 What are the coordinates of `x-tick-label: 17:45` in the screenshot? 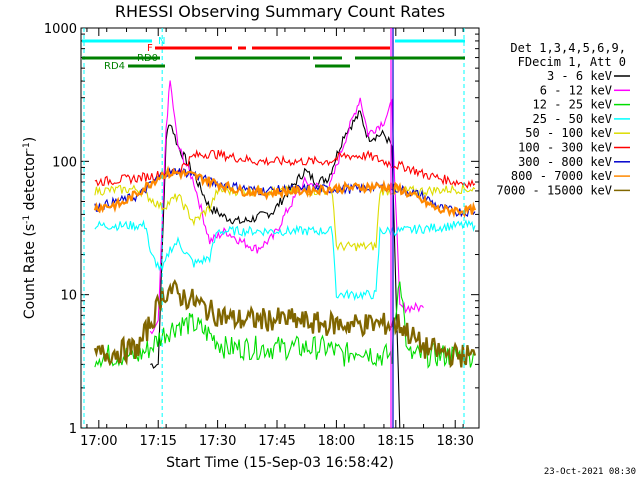 It's located at (276, 441).